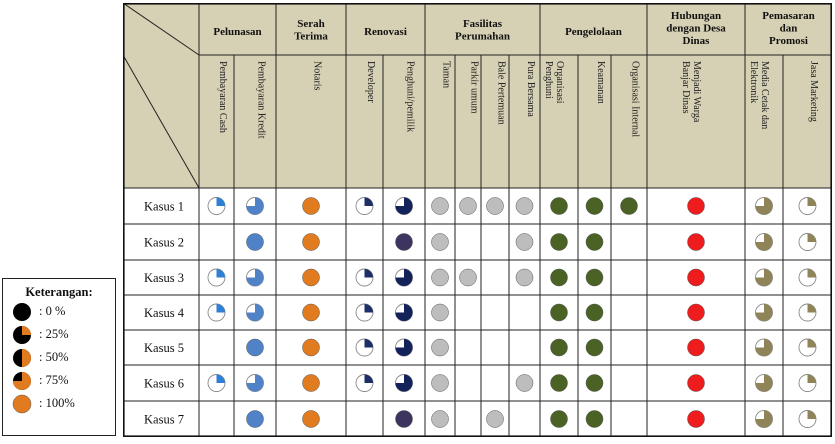 Image resolution: width=835 pixels, height=444 pixels. What do you see at coordinates (222, 97) in the screenshot?
I see `sub-header-0-0: Pembayaran Cash` at bounding box center [222, 97].